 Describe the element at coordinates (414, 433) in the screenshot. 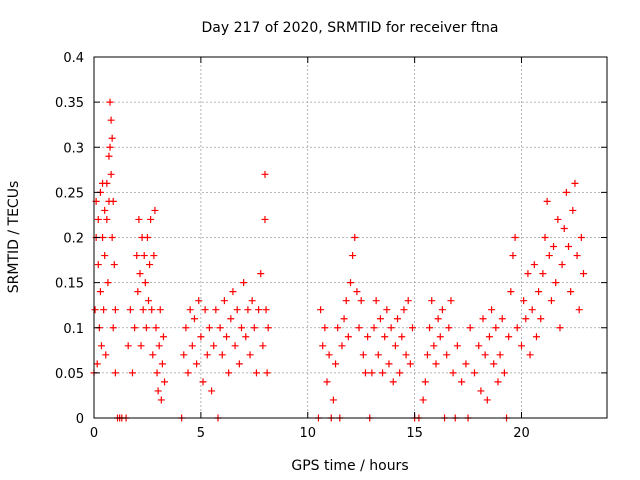

I see `x-tick-label: 15` at that location.